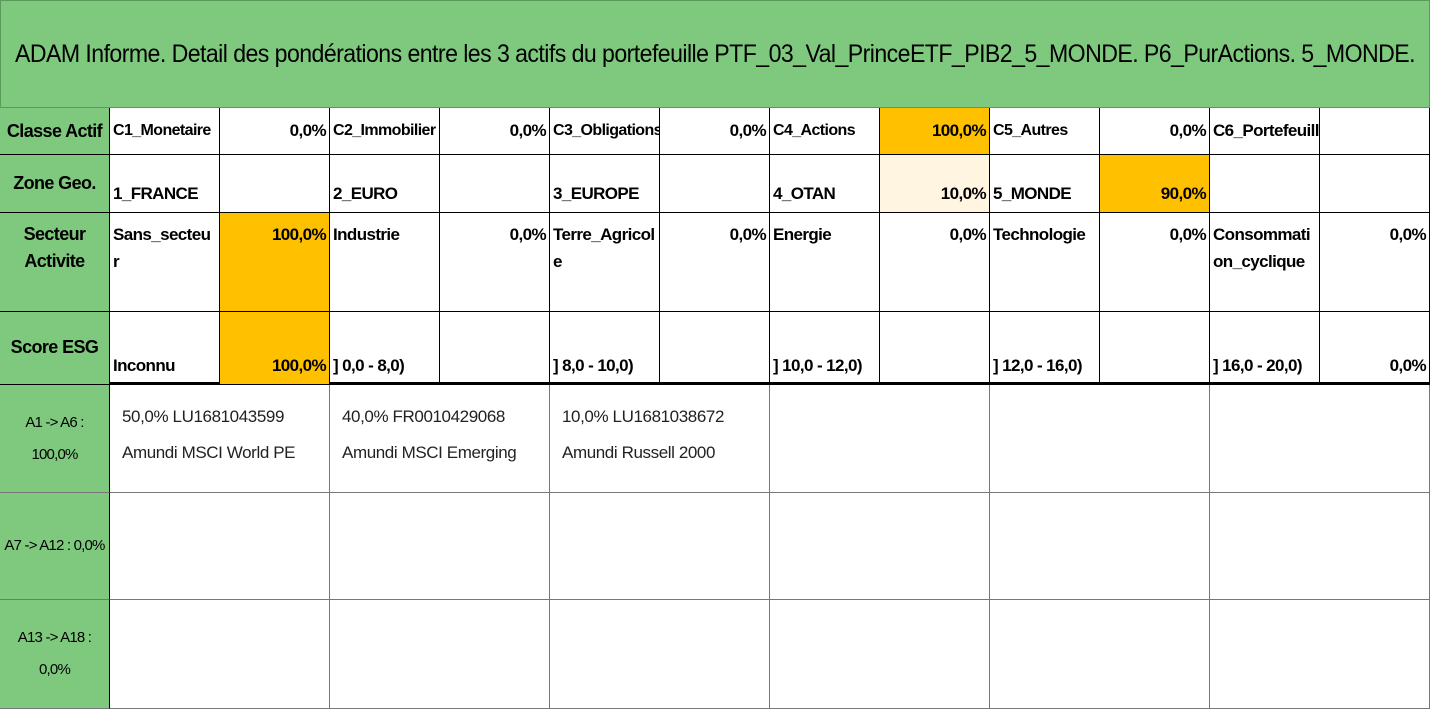 The width and height of the screenshot is (1432, 719). Describe the element at coordinates (55, 262) in the screenshot. I see `row-header-secteur: Secteur Activite` at that location.